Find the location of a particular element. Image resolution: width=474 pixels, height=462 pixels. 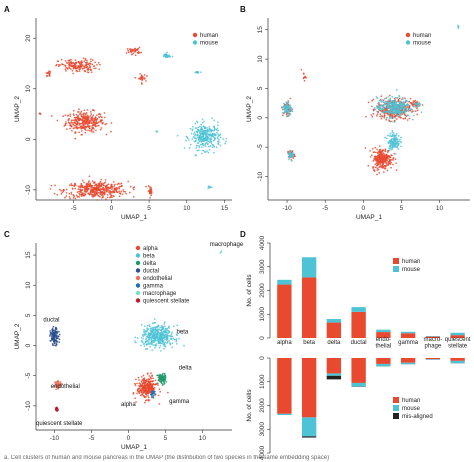

y-tick-label: 0 is located at coordinates (260, 118).